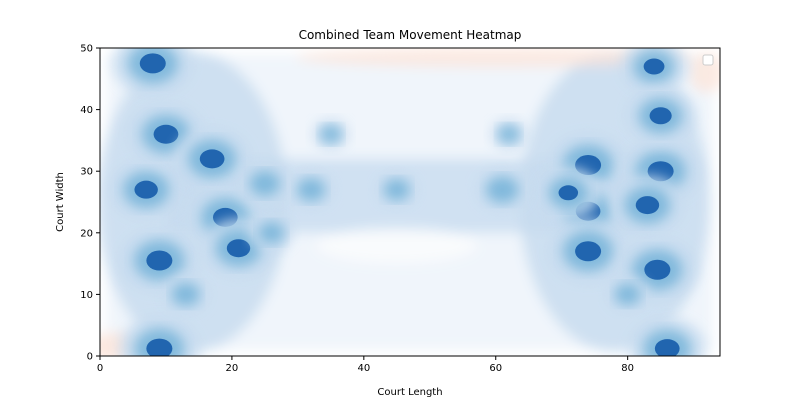  Describe the element at coordinates (708, 60) in the screenshot. I see `legend-box` at that location.